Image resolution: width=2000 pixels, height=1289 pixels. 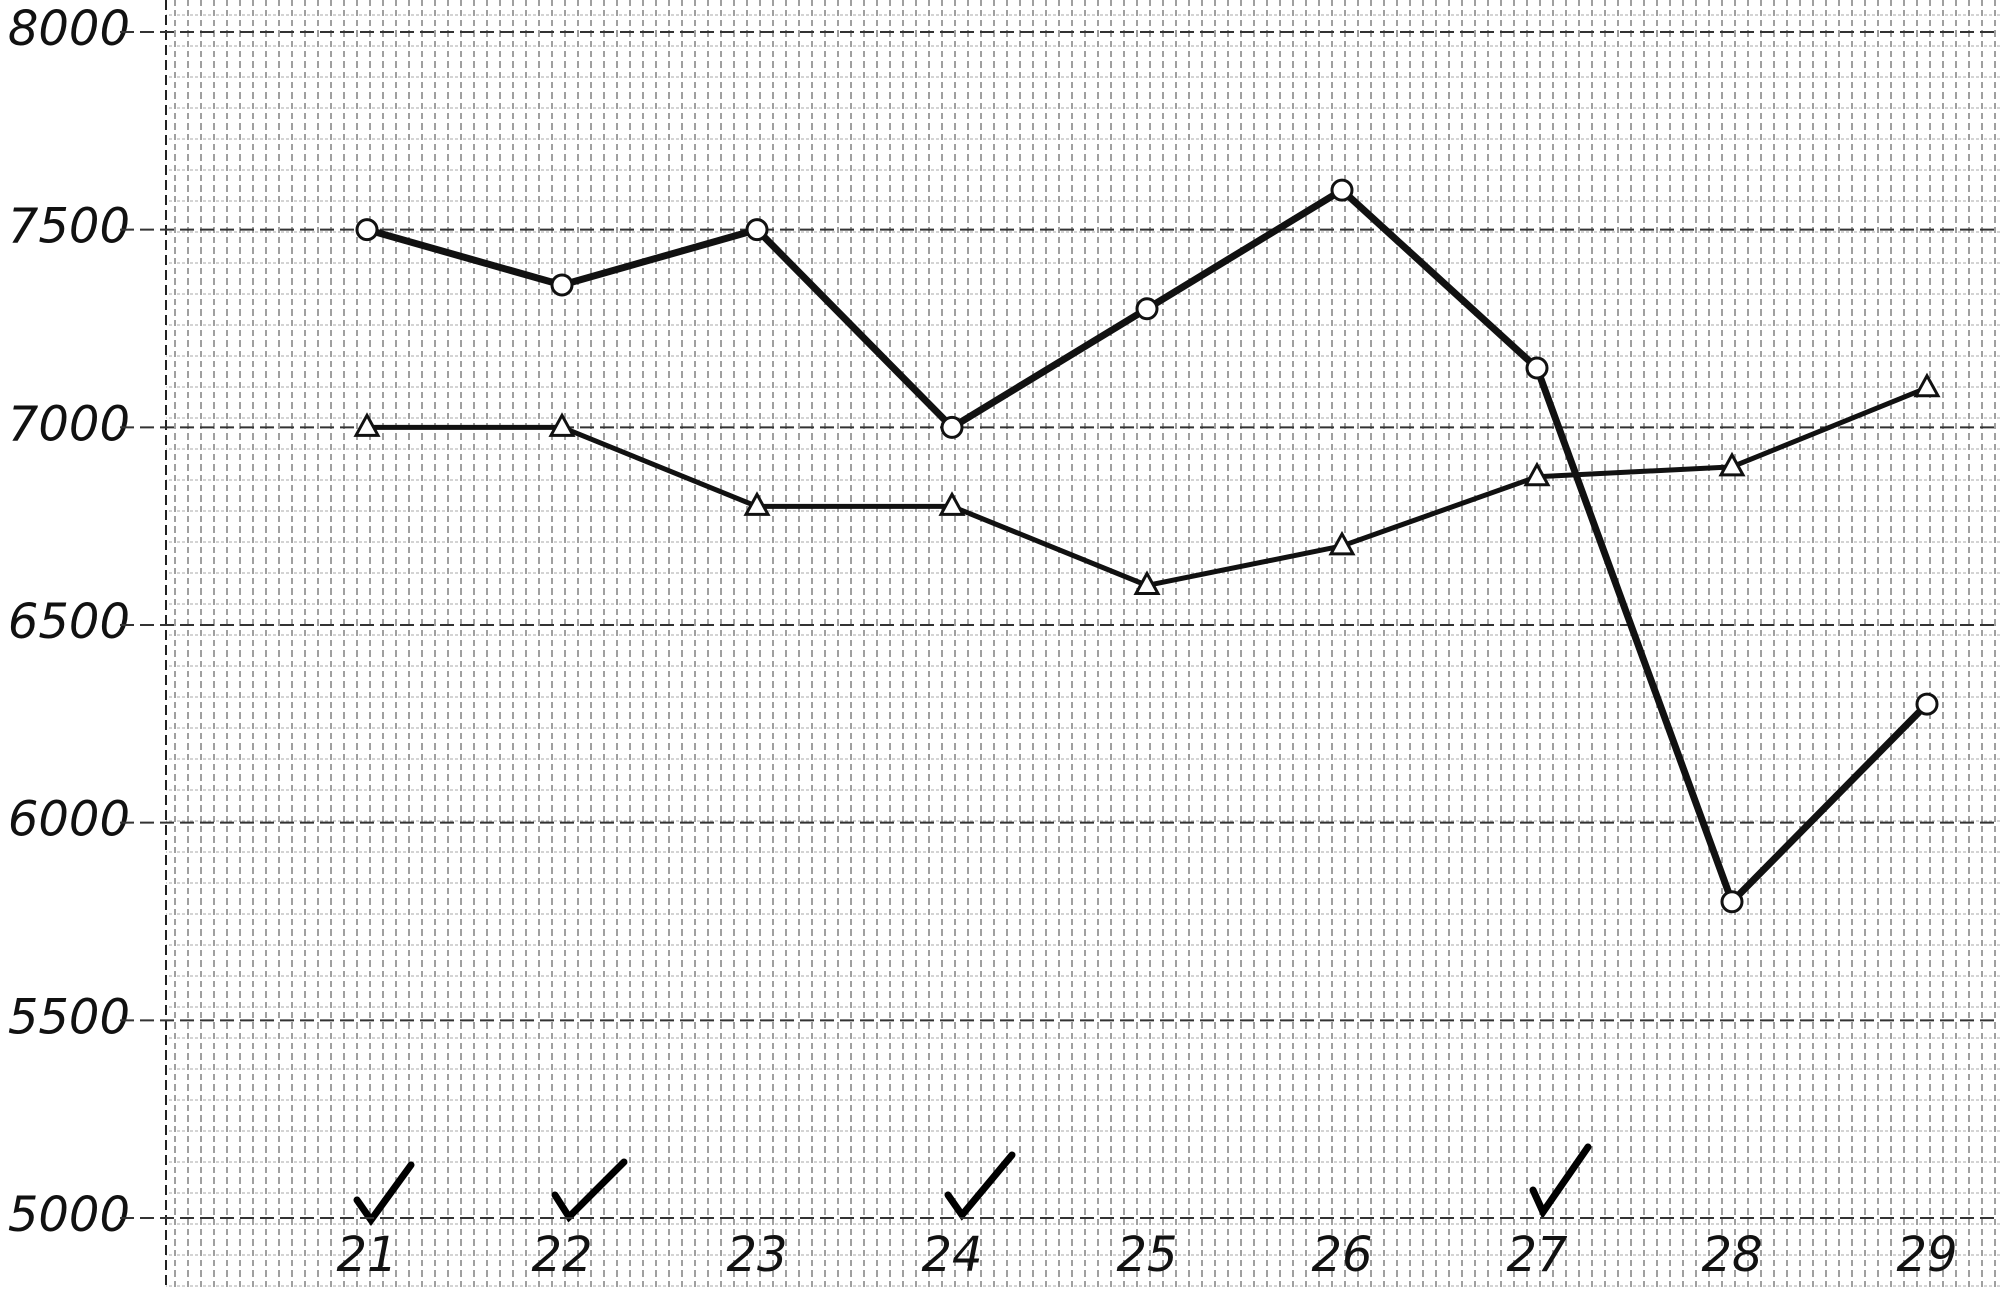 What do you see at coordinates (69, 227) in the screenshot?
I see `y-tick-label: 7500` at bounding box center [69, 227].